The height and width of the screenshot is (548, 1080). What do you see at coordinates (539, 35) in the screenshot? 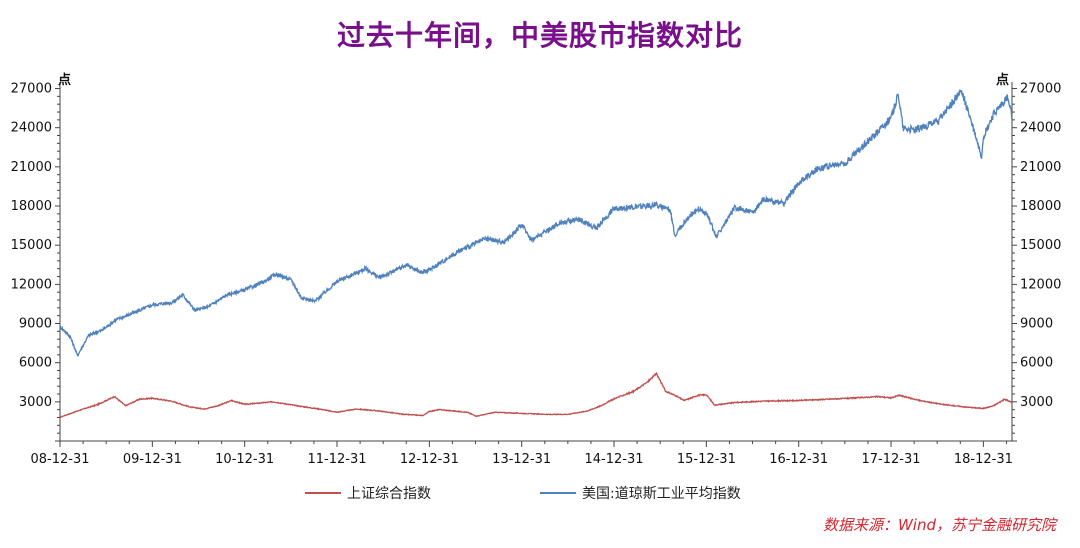
I see `chart-title: 过去十年间，中美股市指数对比` at bounding box center [539, 35].